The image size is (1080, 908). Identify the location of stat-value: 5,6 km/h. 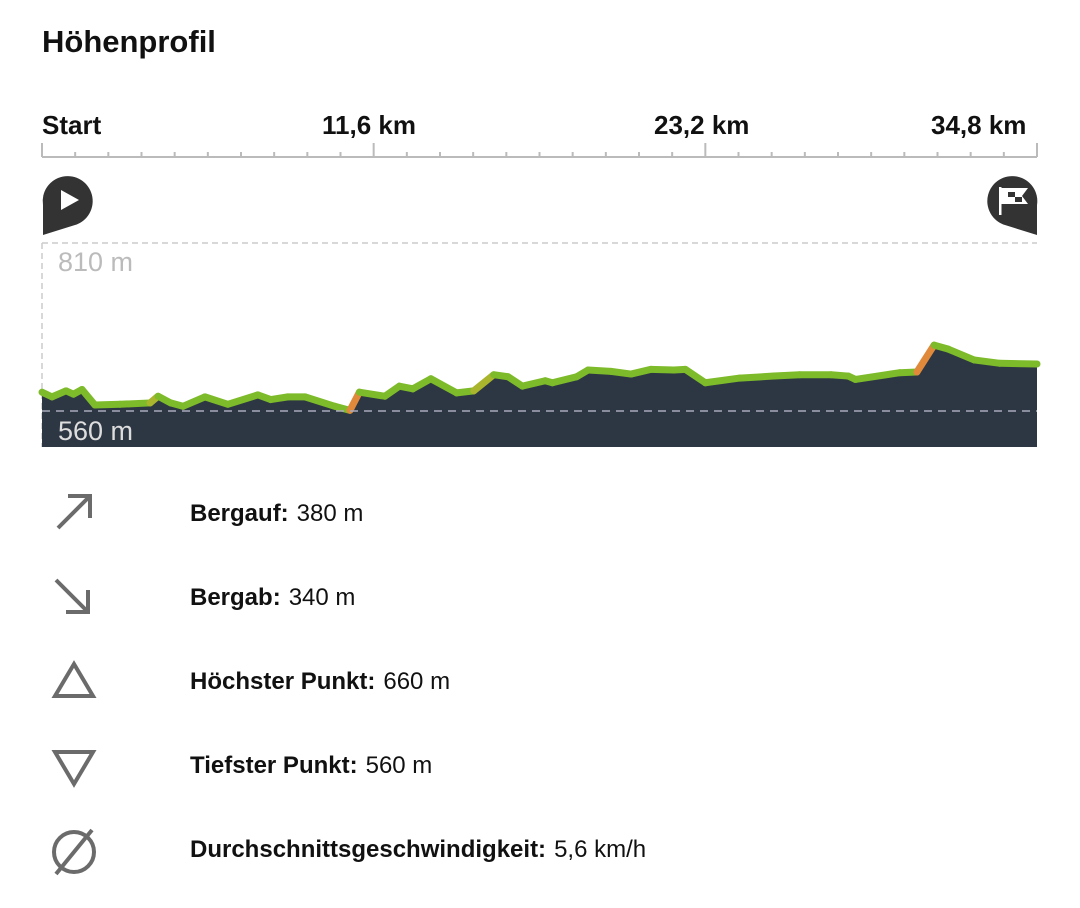
(600, 849).